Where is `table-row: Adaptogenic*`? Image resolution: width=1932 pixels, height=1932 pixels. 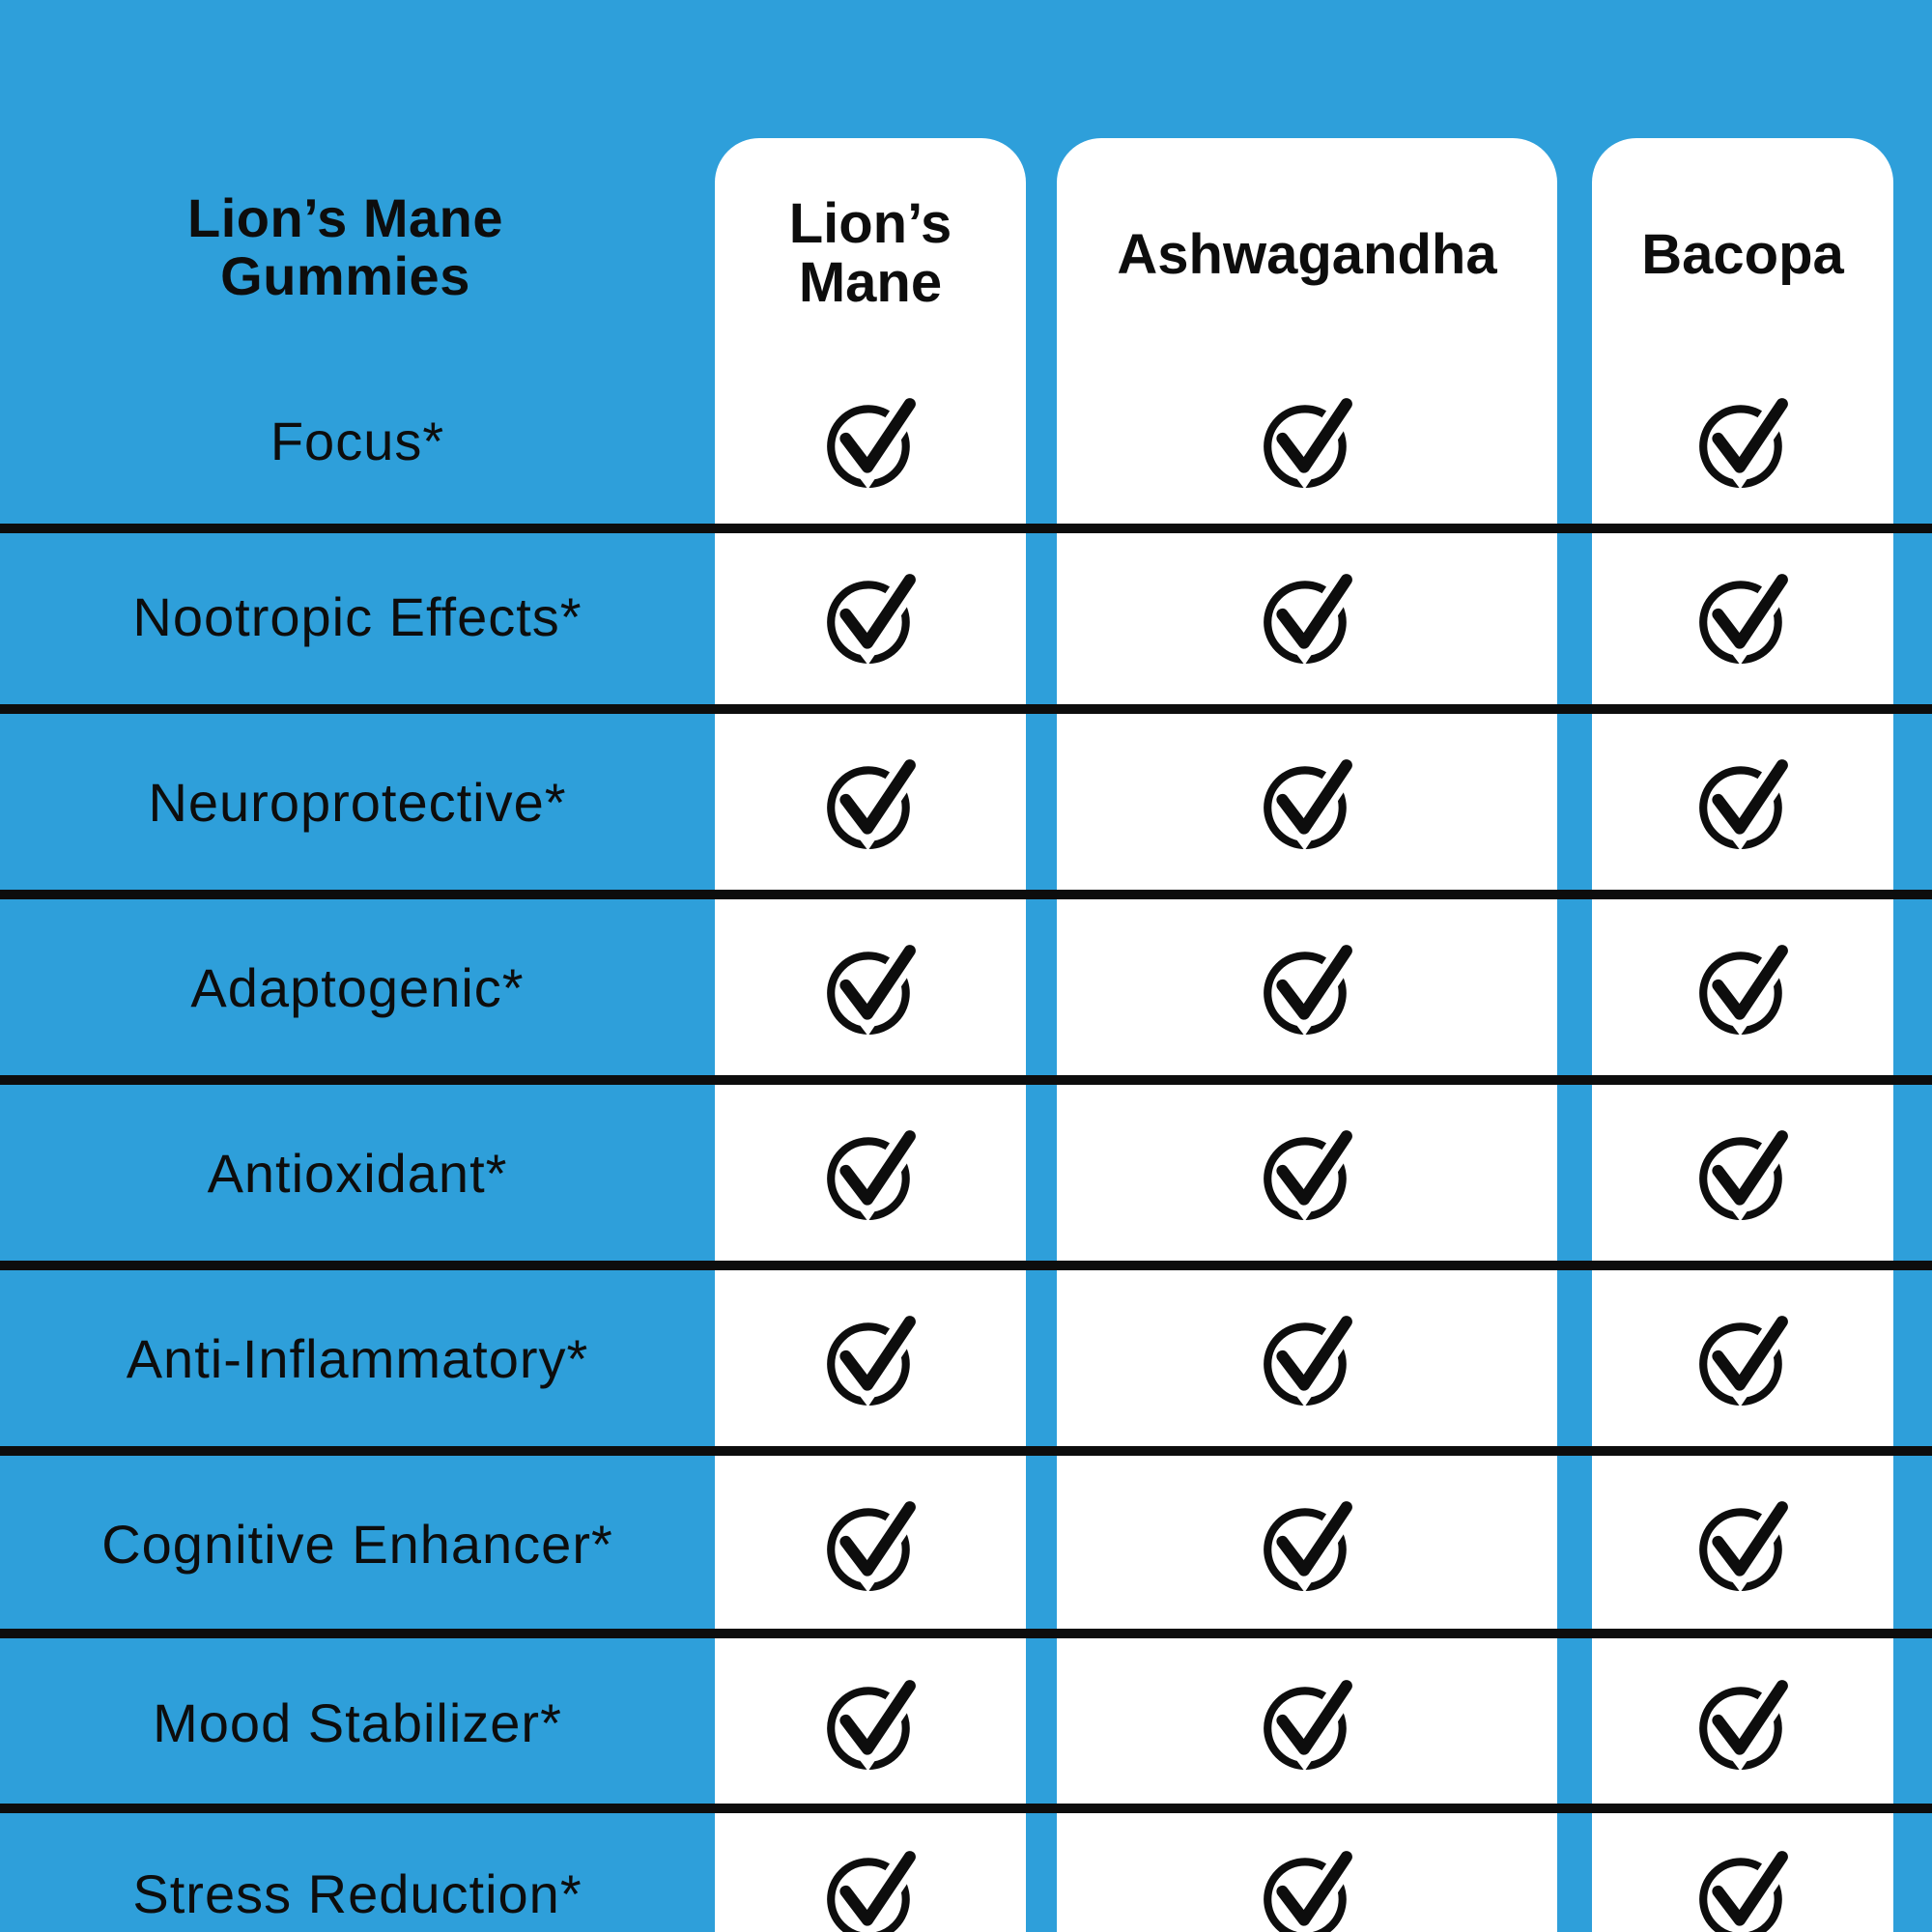
table-row: Adaptogenic* is located at coordinates (966, 987).